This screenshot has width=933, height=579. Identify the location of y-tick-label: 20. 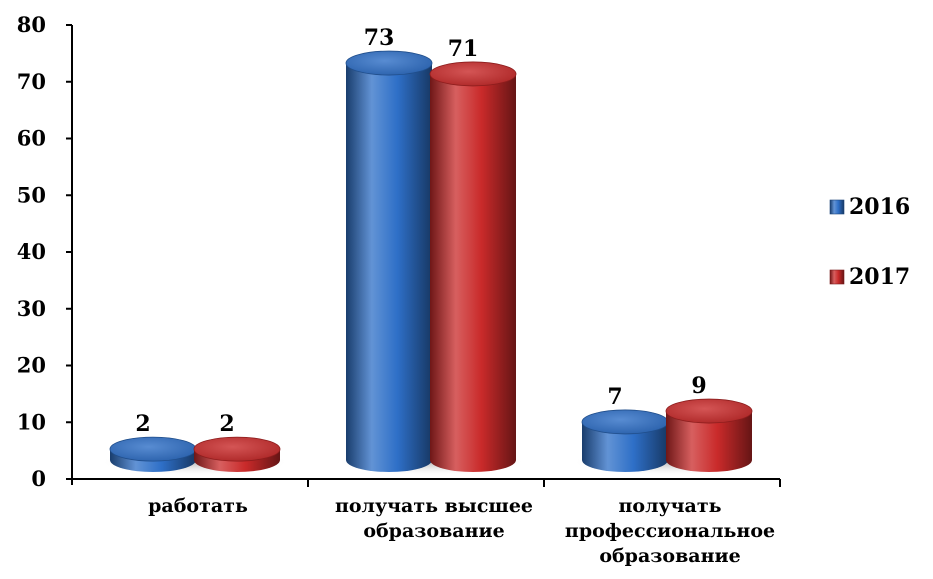
(31, 365).